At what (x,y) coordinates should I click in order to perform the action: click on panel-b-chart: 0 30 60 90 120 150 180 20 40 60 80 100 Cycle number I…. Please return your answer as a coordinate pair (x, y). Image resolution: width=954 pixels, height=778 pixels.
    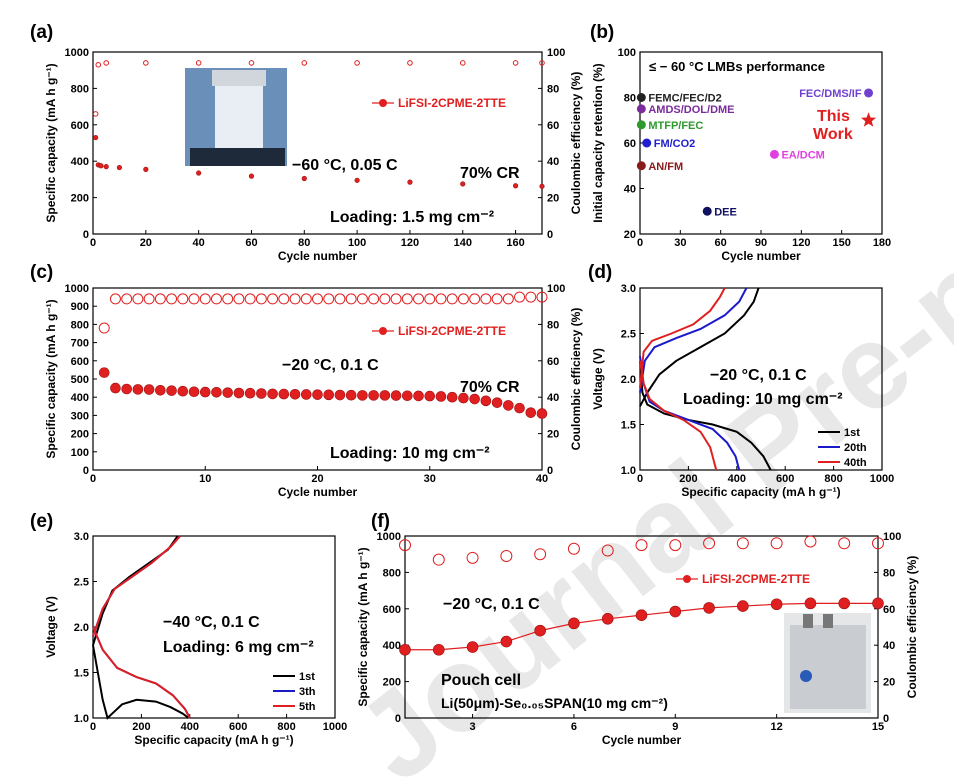
    Looking at the image, I should click on (741, 155).